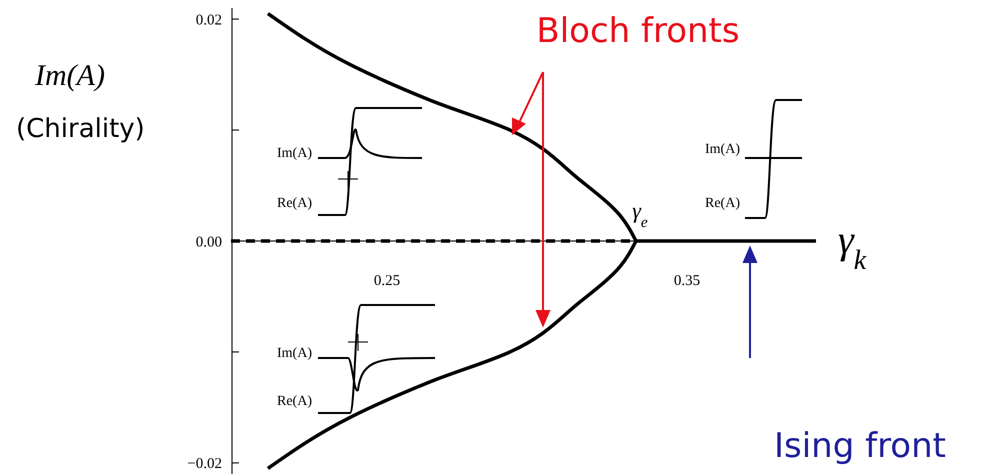 This screenshot has width=997, height=475. I want to click on x-tick-label: 0.35, so click(687, 281).